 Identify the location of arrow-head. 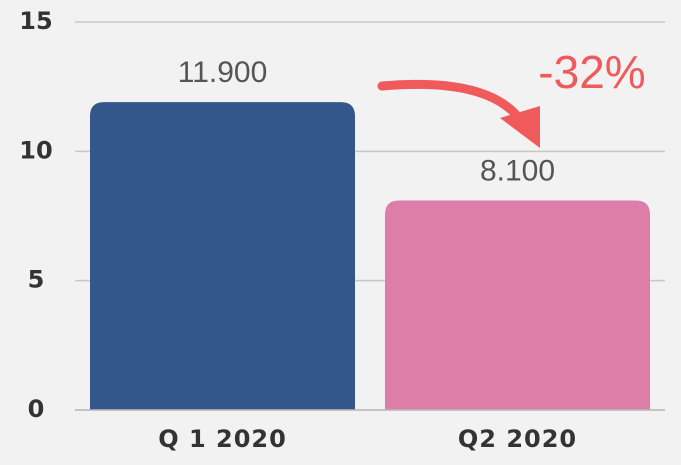
(520, 127).